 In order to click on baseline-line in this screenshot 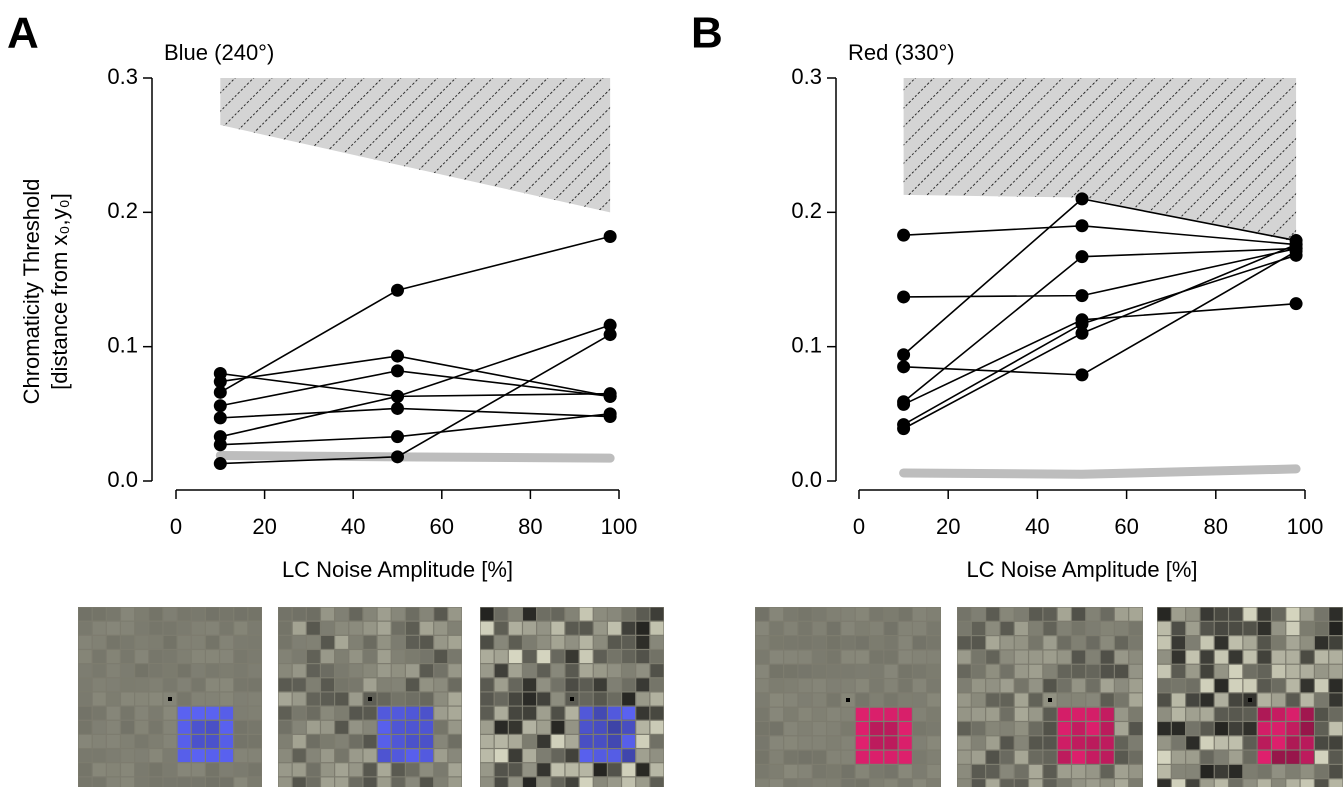, I will do `click(1100, 471)`.